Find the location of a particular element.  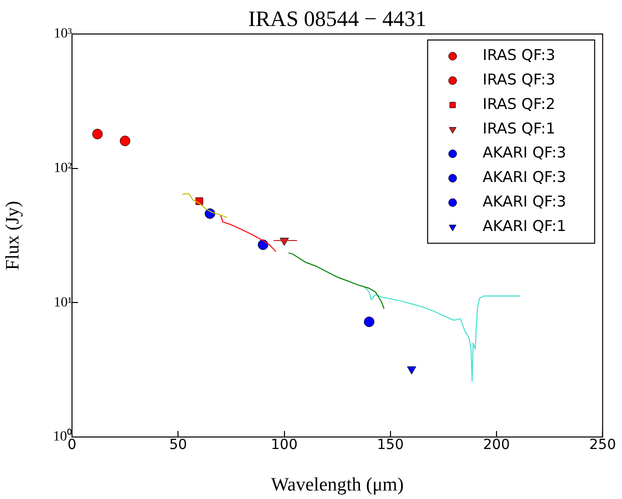

x-tick-label: 100 is located at coordinates (284, 445).